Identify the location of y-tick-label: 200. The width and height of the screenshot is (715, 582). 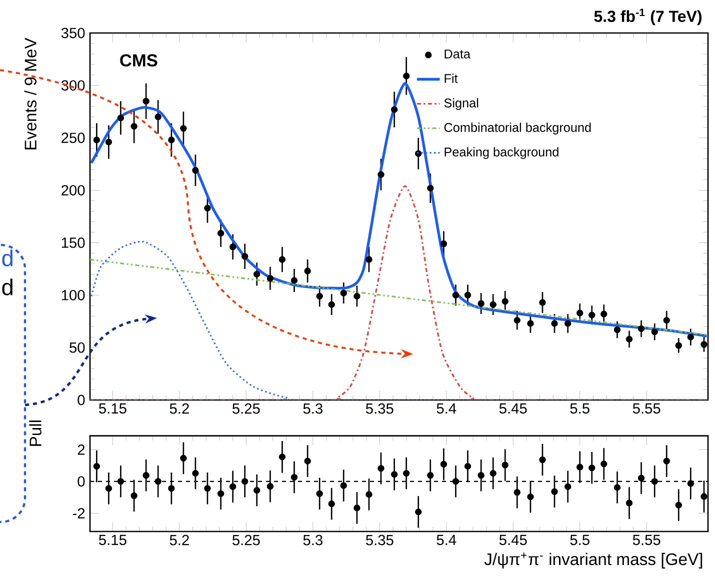
(73, 190).